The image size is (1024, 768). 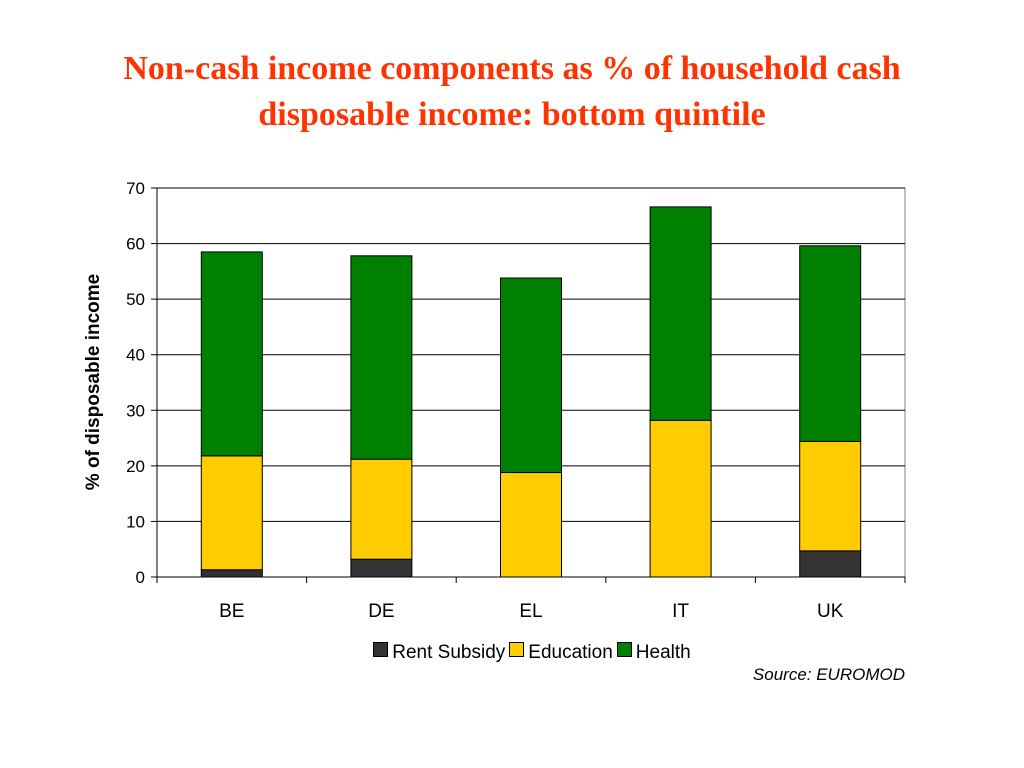 I want to click on bar-education-de, so click(x=381, y=509).